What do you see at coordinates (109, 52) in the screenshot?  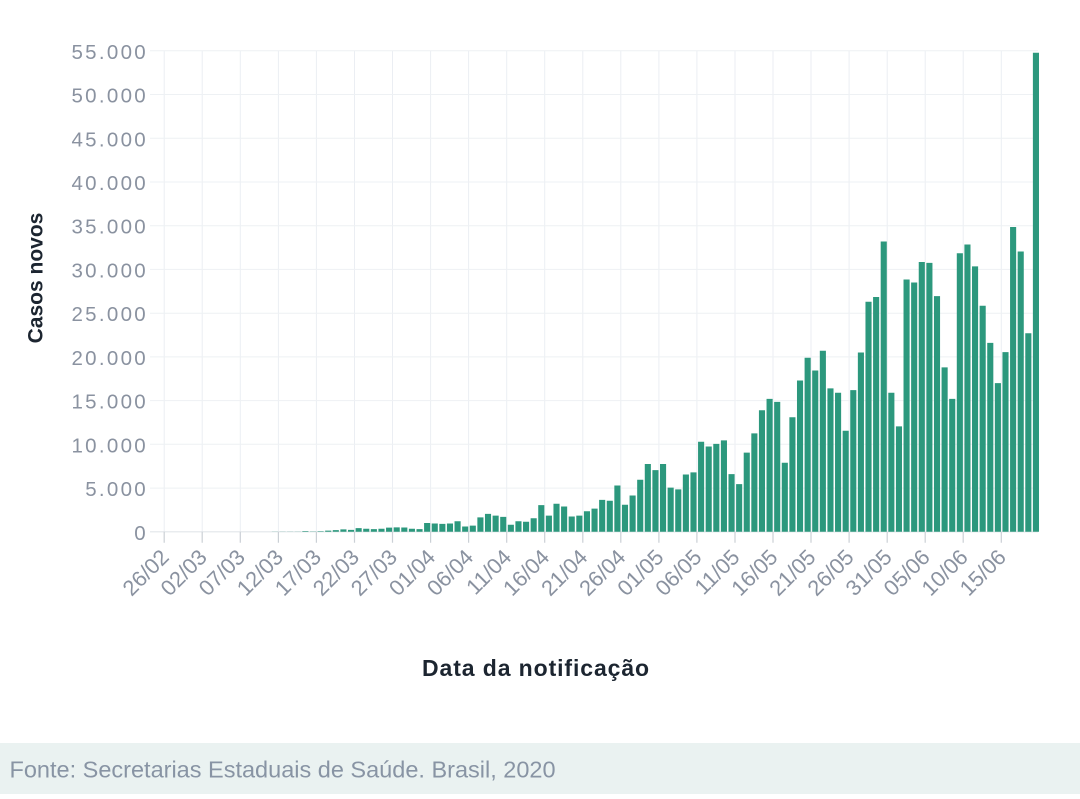 I see `svg-text: 55.000` at bounding box center [109, 52].